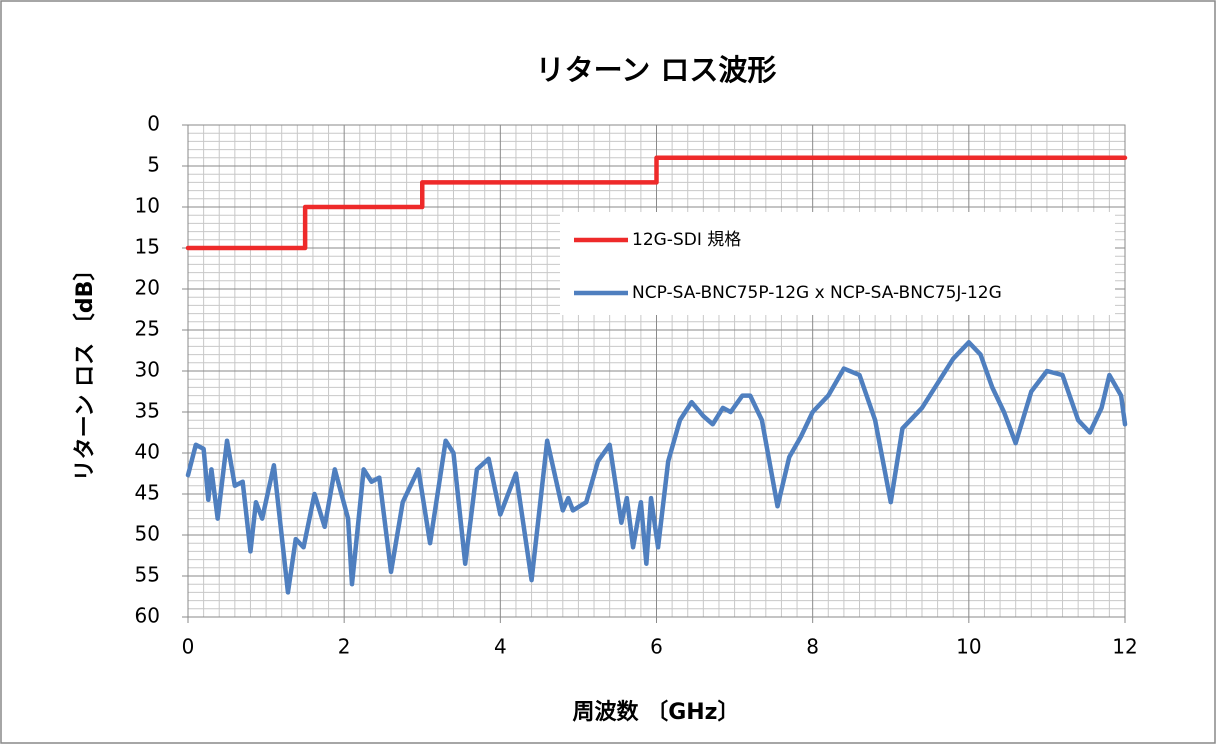 Image resolution: width=1217 pixels, height=749 pixels. Describe the element at coordinates (147, 206) in the screenshot. I see `y-tick-label: 10` at that location.